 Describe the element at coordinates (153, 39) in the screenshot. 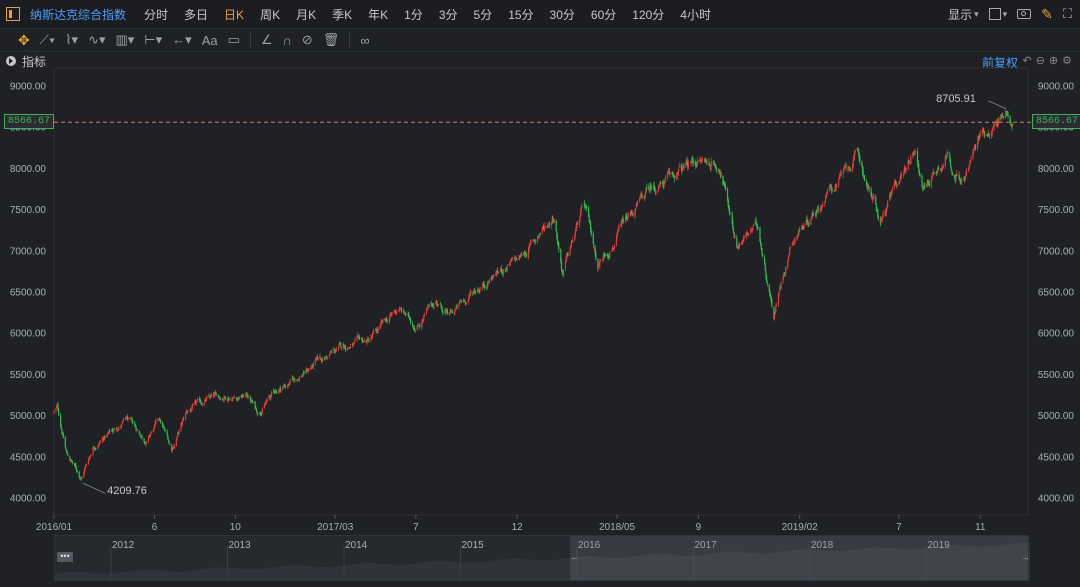

I see `range-tool-icon: ⊢▾` at that location.